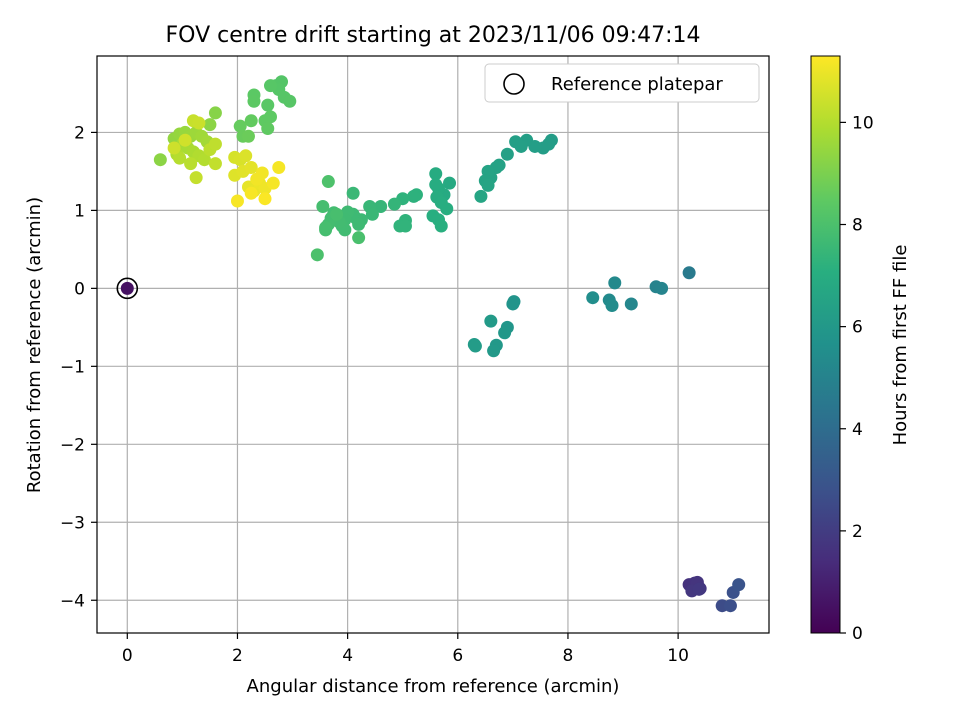 This screenshot has height=720, width=960. I want to click on y-tick-label: 1, so click(79, 211).